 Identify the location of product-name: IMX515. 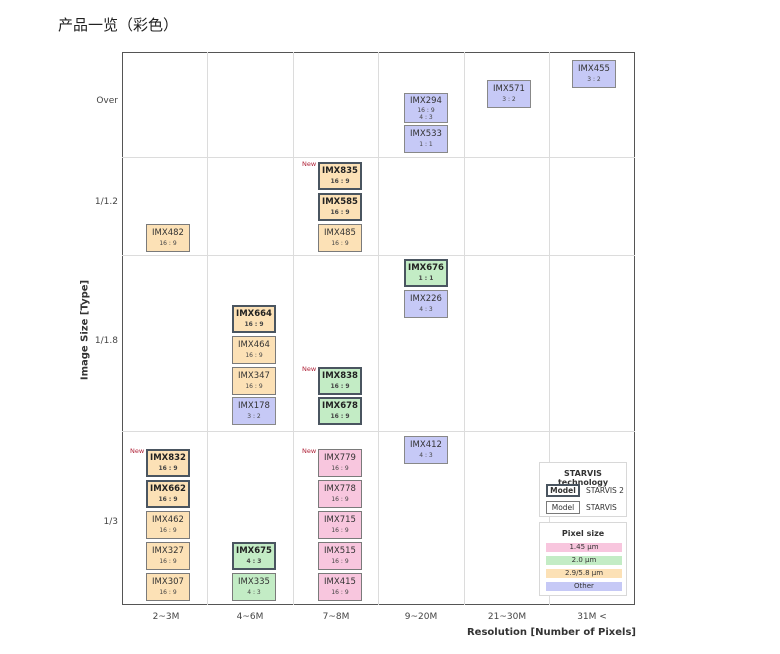
(340, 551).